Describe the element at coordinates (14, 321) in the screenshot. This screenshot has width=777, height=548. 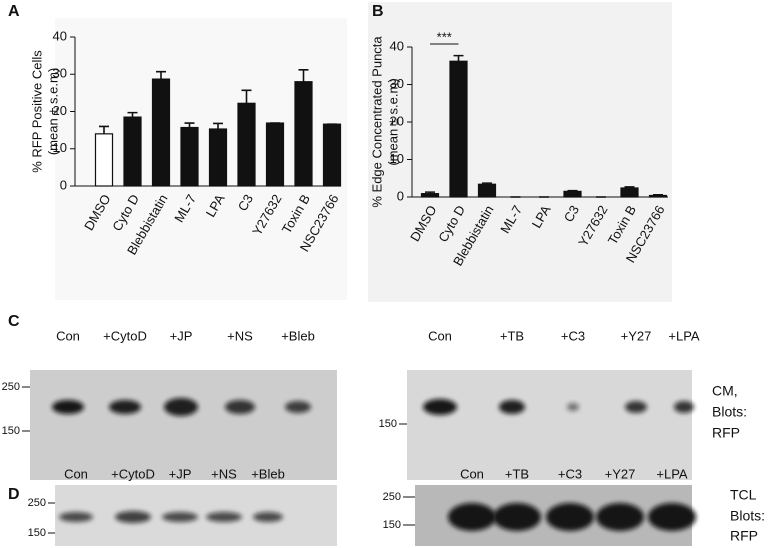
I see `panel-label: C` at that location.